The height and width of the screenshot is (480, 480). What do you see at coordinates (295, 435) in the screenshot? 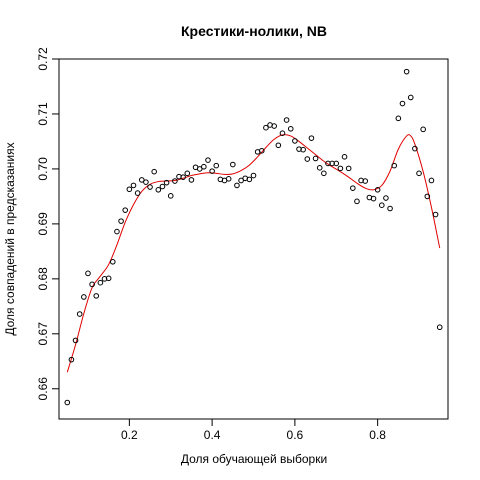
I see `x-tick-label: 0.6` at bounding box center [295, 435].